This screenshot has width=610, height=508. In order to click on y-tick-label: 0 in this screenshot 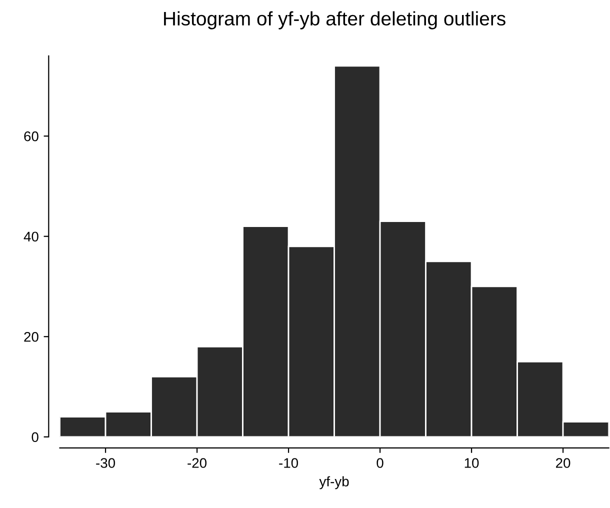, I will do `click(35, 437)`.